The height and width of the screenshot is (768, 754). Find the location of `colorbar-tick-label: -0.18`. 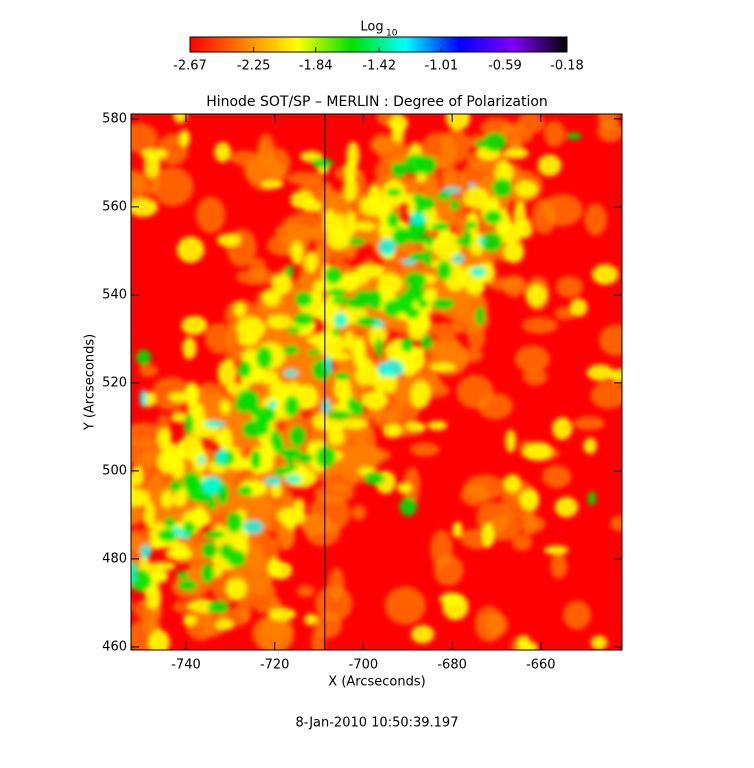

colorbar-tick-label: -0.18 is located at coordinates (567, 66).